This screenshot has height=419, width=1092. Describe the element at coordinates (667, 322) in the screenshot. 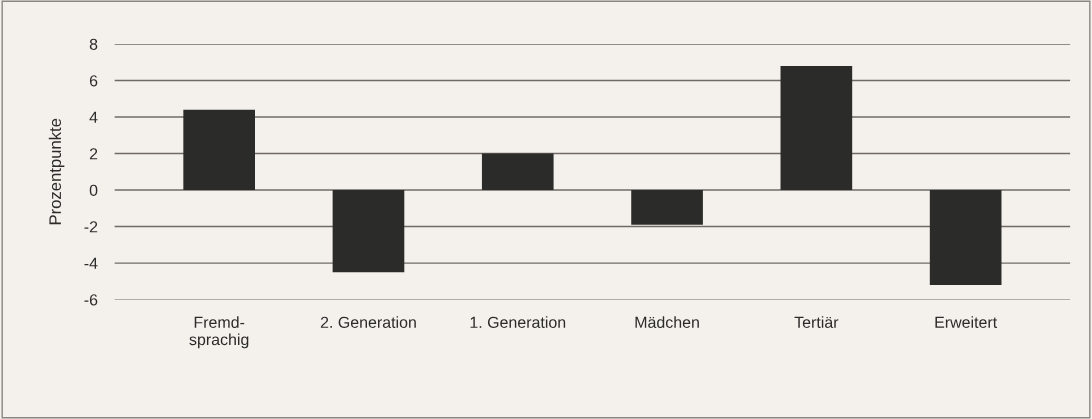

I see `x-tick-label: Mädchen` at that location.